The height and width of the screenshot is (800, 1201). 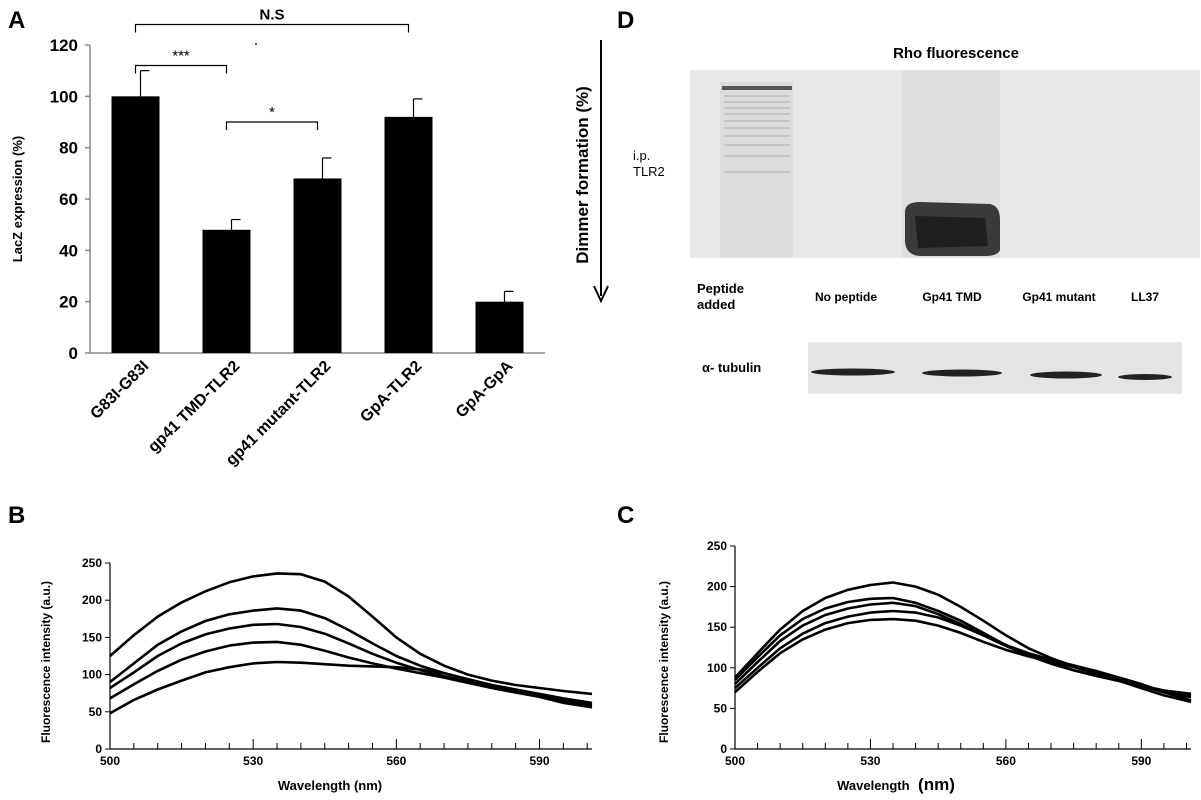 I want to click on panel-label-d: D, so click(x=625, y=20).